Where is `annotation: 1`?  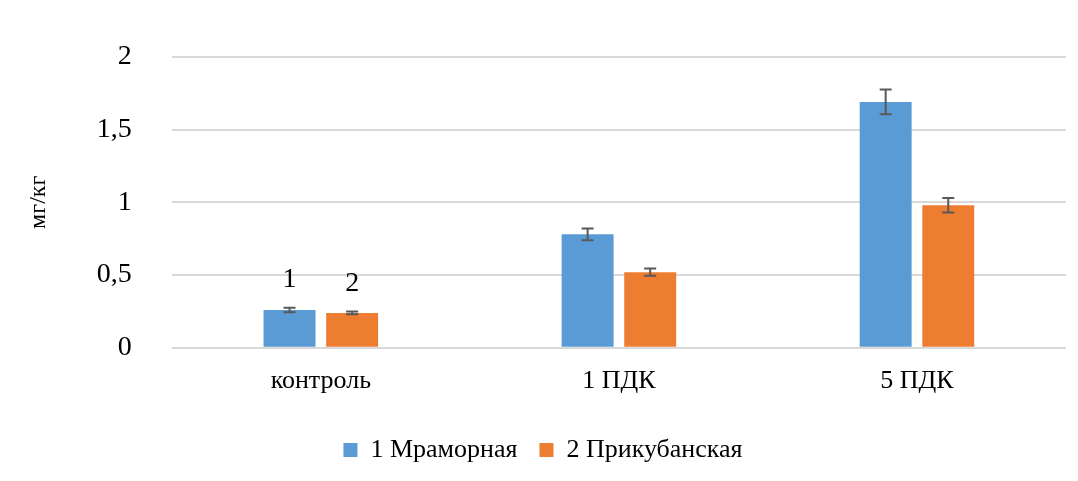 annotation: 1 is located at coordinates (289, 278).